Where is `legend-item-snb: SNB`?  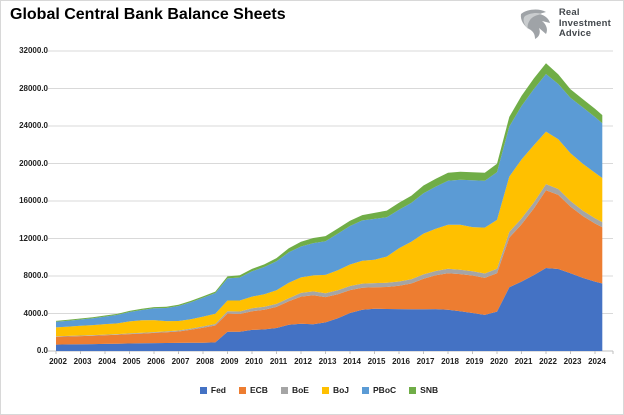
legend-item-snb: SNB is located at coordinates (423, 390).